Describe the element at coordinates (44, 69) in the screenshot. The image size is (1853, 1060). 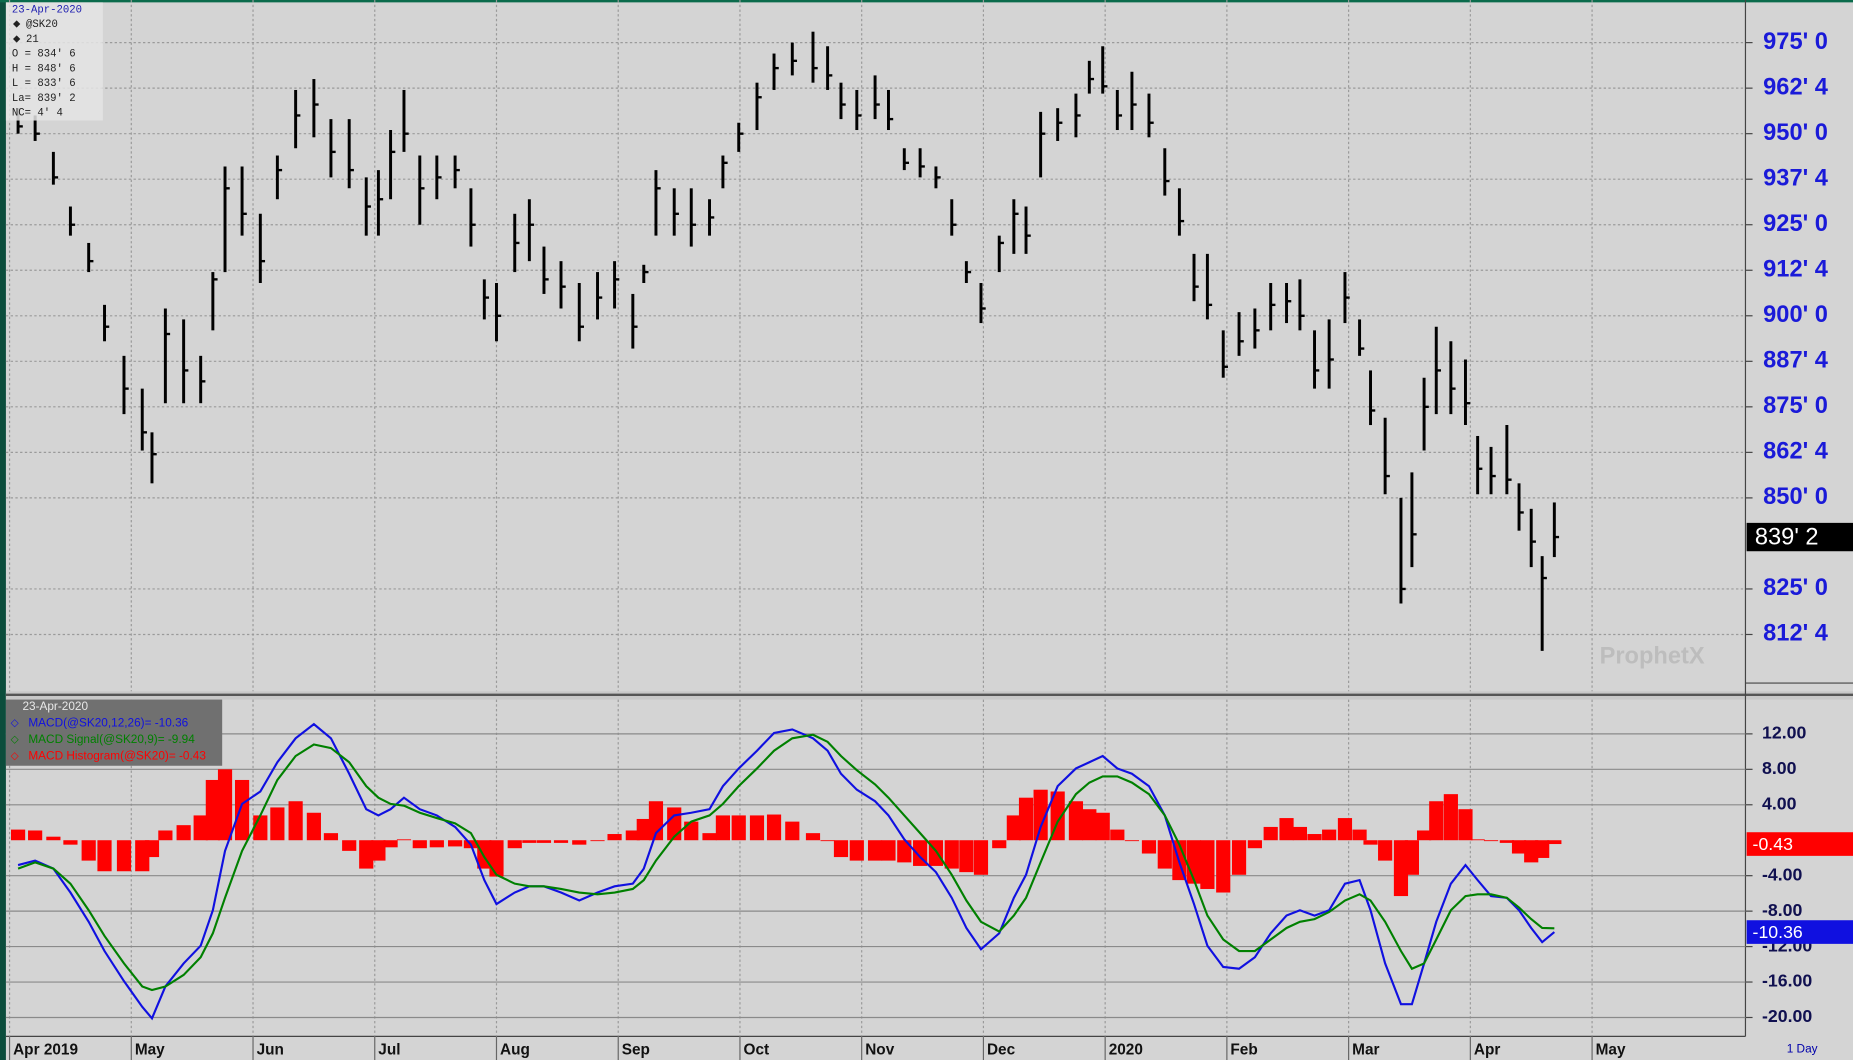
I see `info-line: H = 848' 6` at that location.